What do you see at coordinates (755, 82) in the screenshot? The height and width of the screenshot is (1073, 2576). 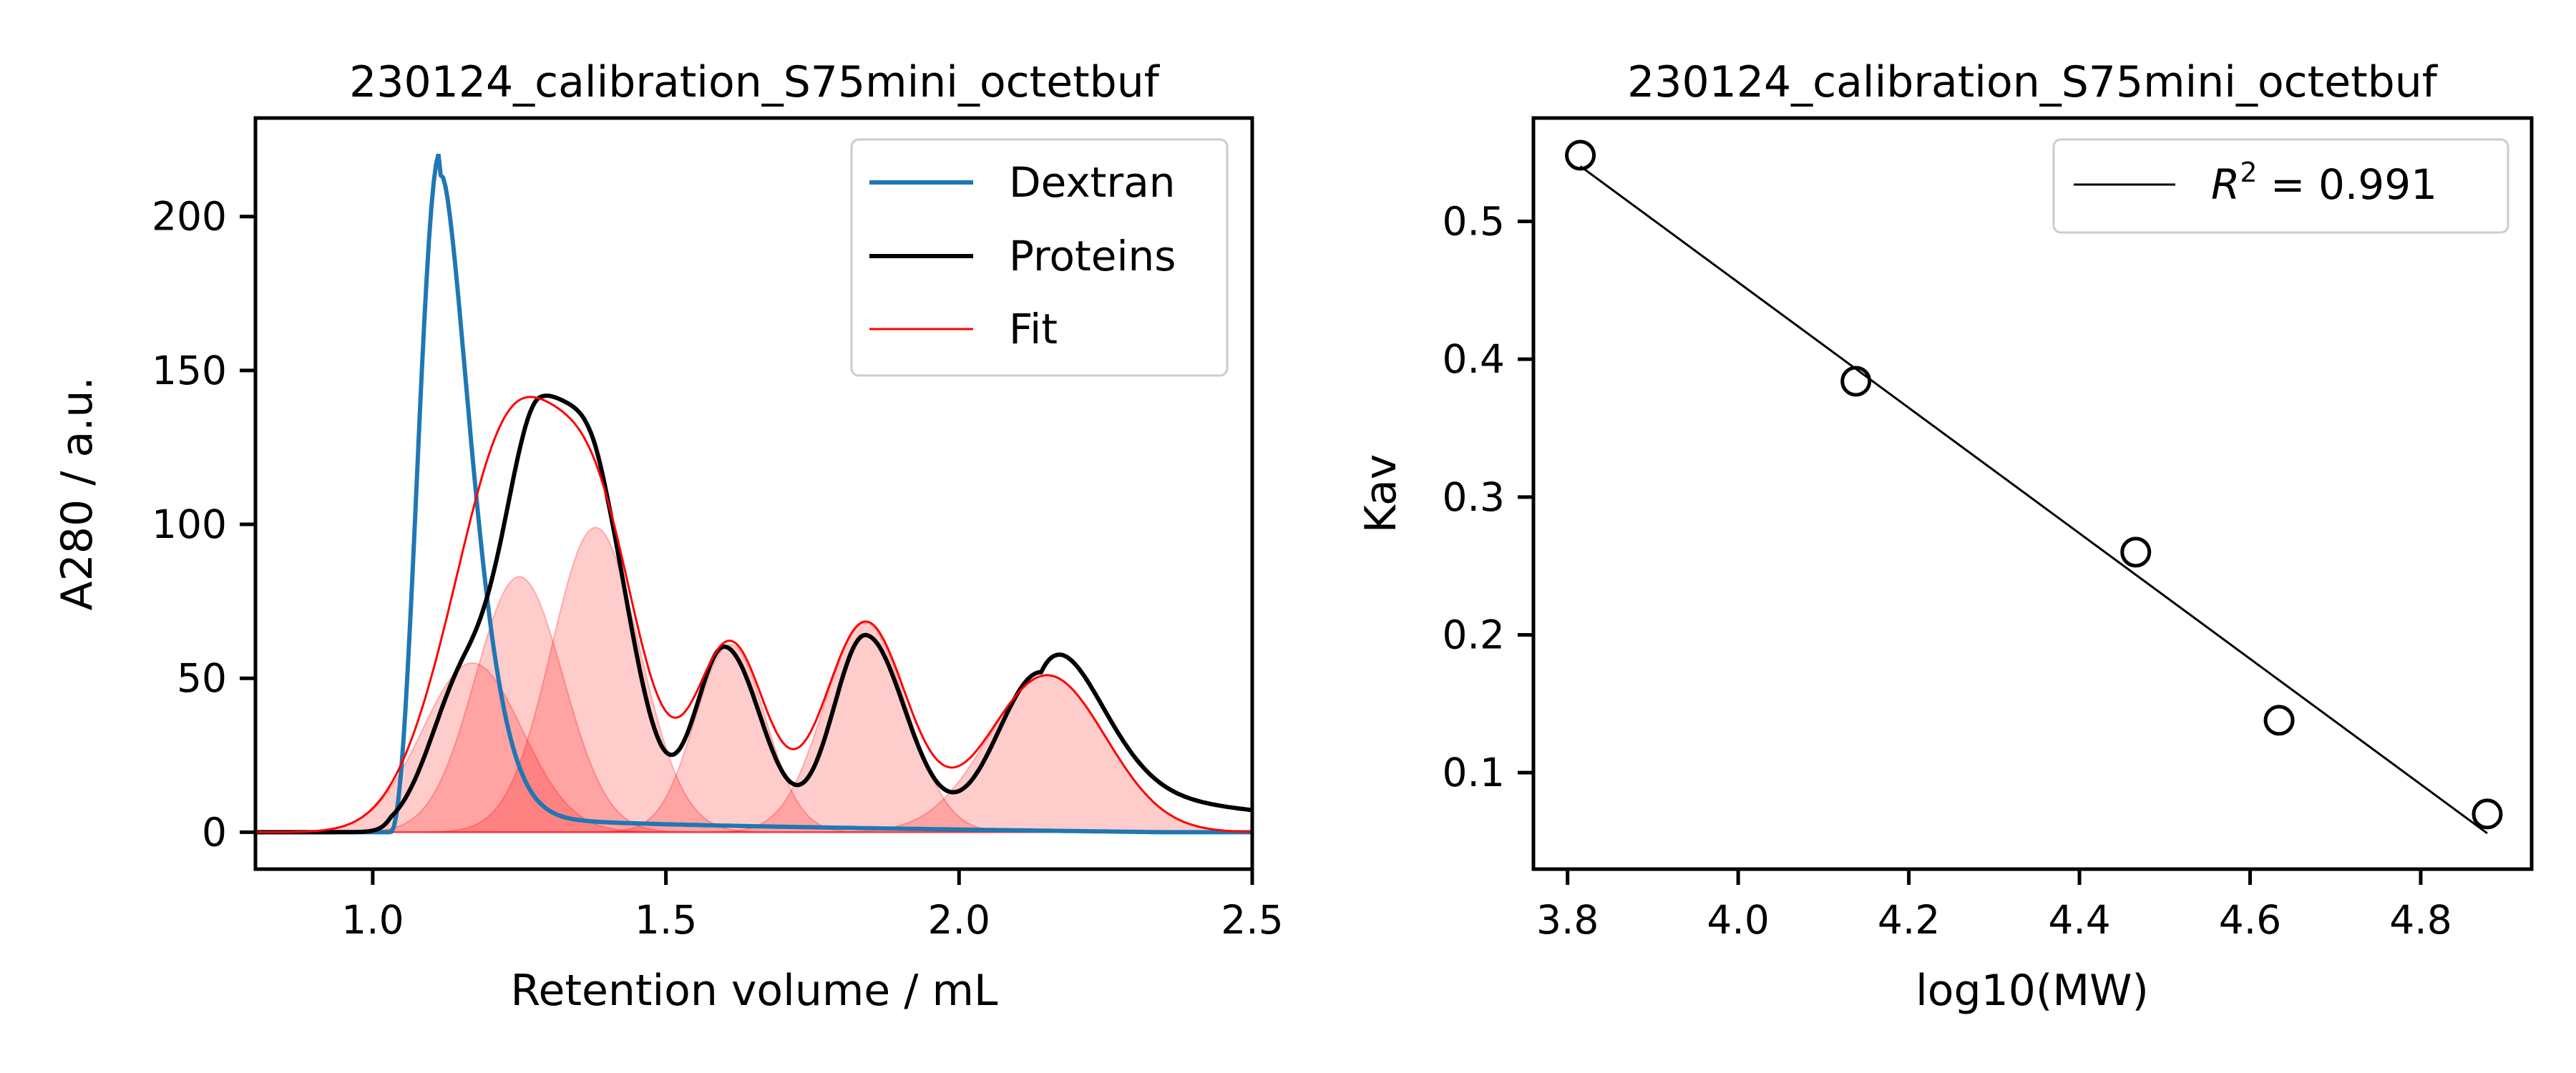 I see `left-chart-title: 230124_calibration_S75mini_octetbuf` at bounding box center [755, 82].